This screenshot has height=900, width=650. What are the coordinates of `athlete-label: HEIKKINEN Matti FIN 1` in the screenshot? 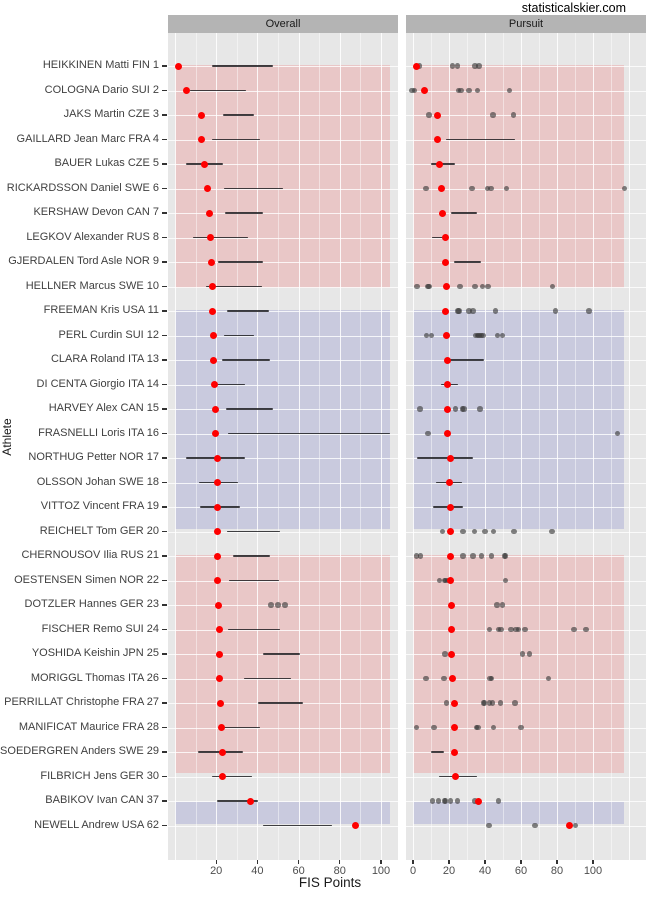 It's located at (100, 65).